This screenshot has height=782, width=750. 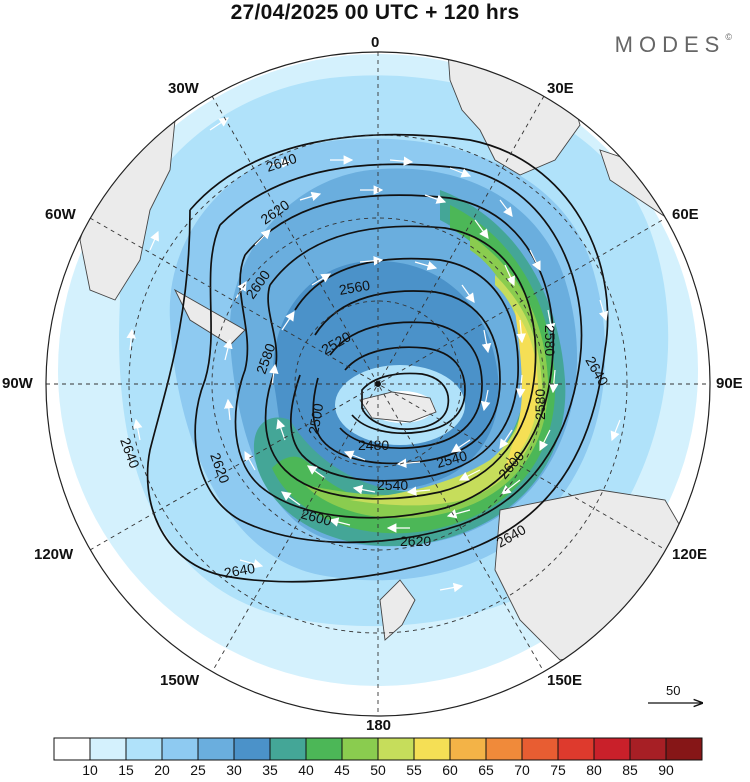 I want to click on colorbar-tick-label: 90, so click(x=666, y=770).